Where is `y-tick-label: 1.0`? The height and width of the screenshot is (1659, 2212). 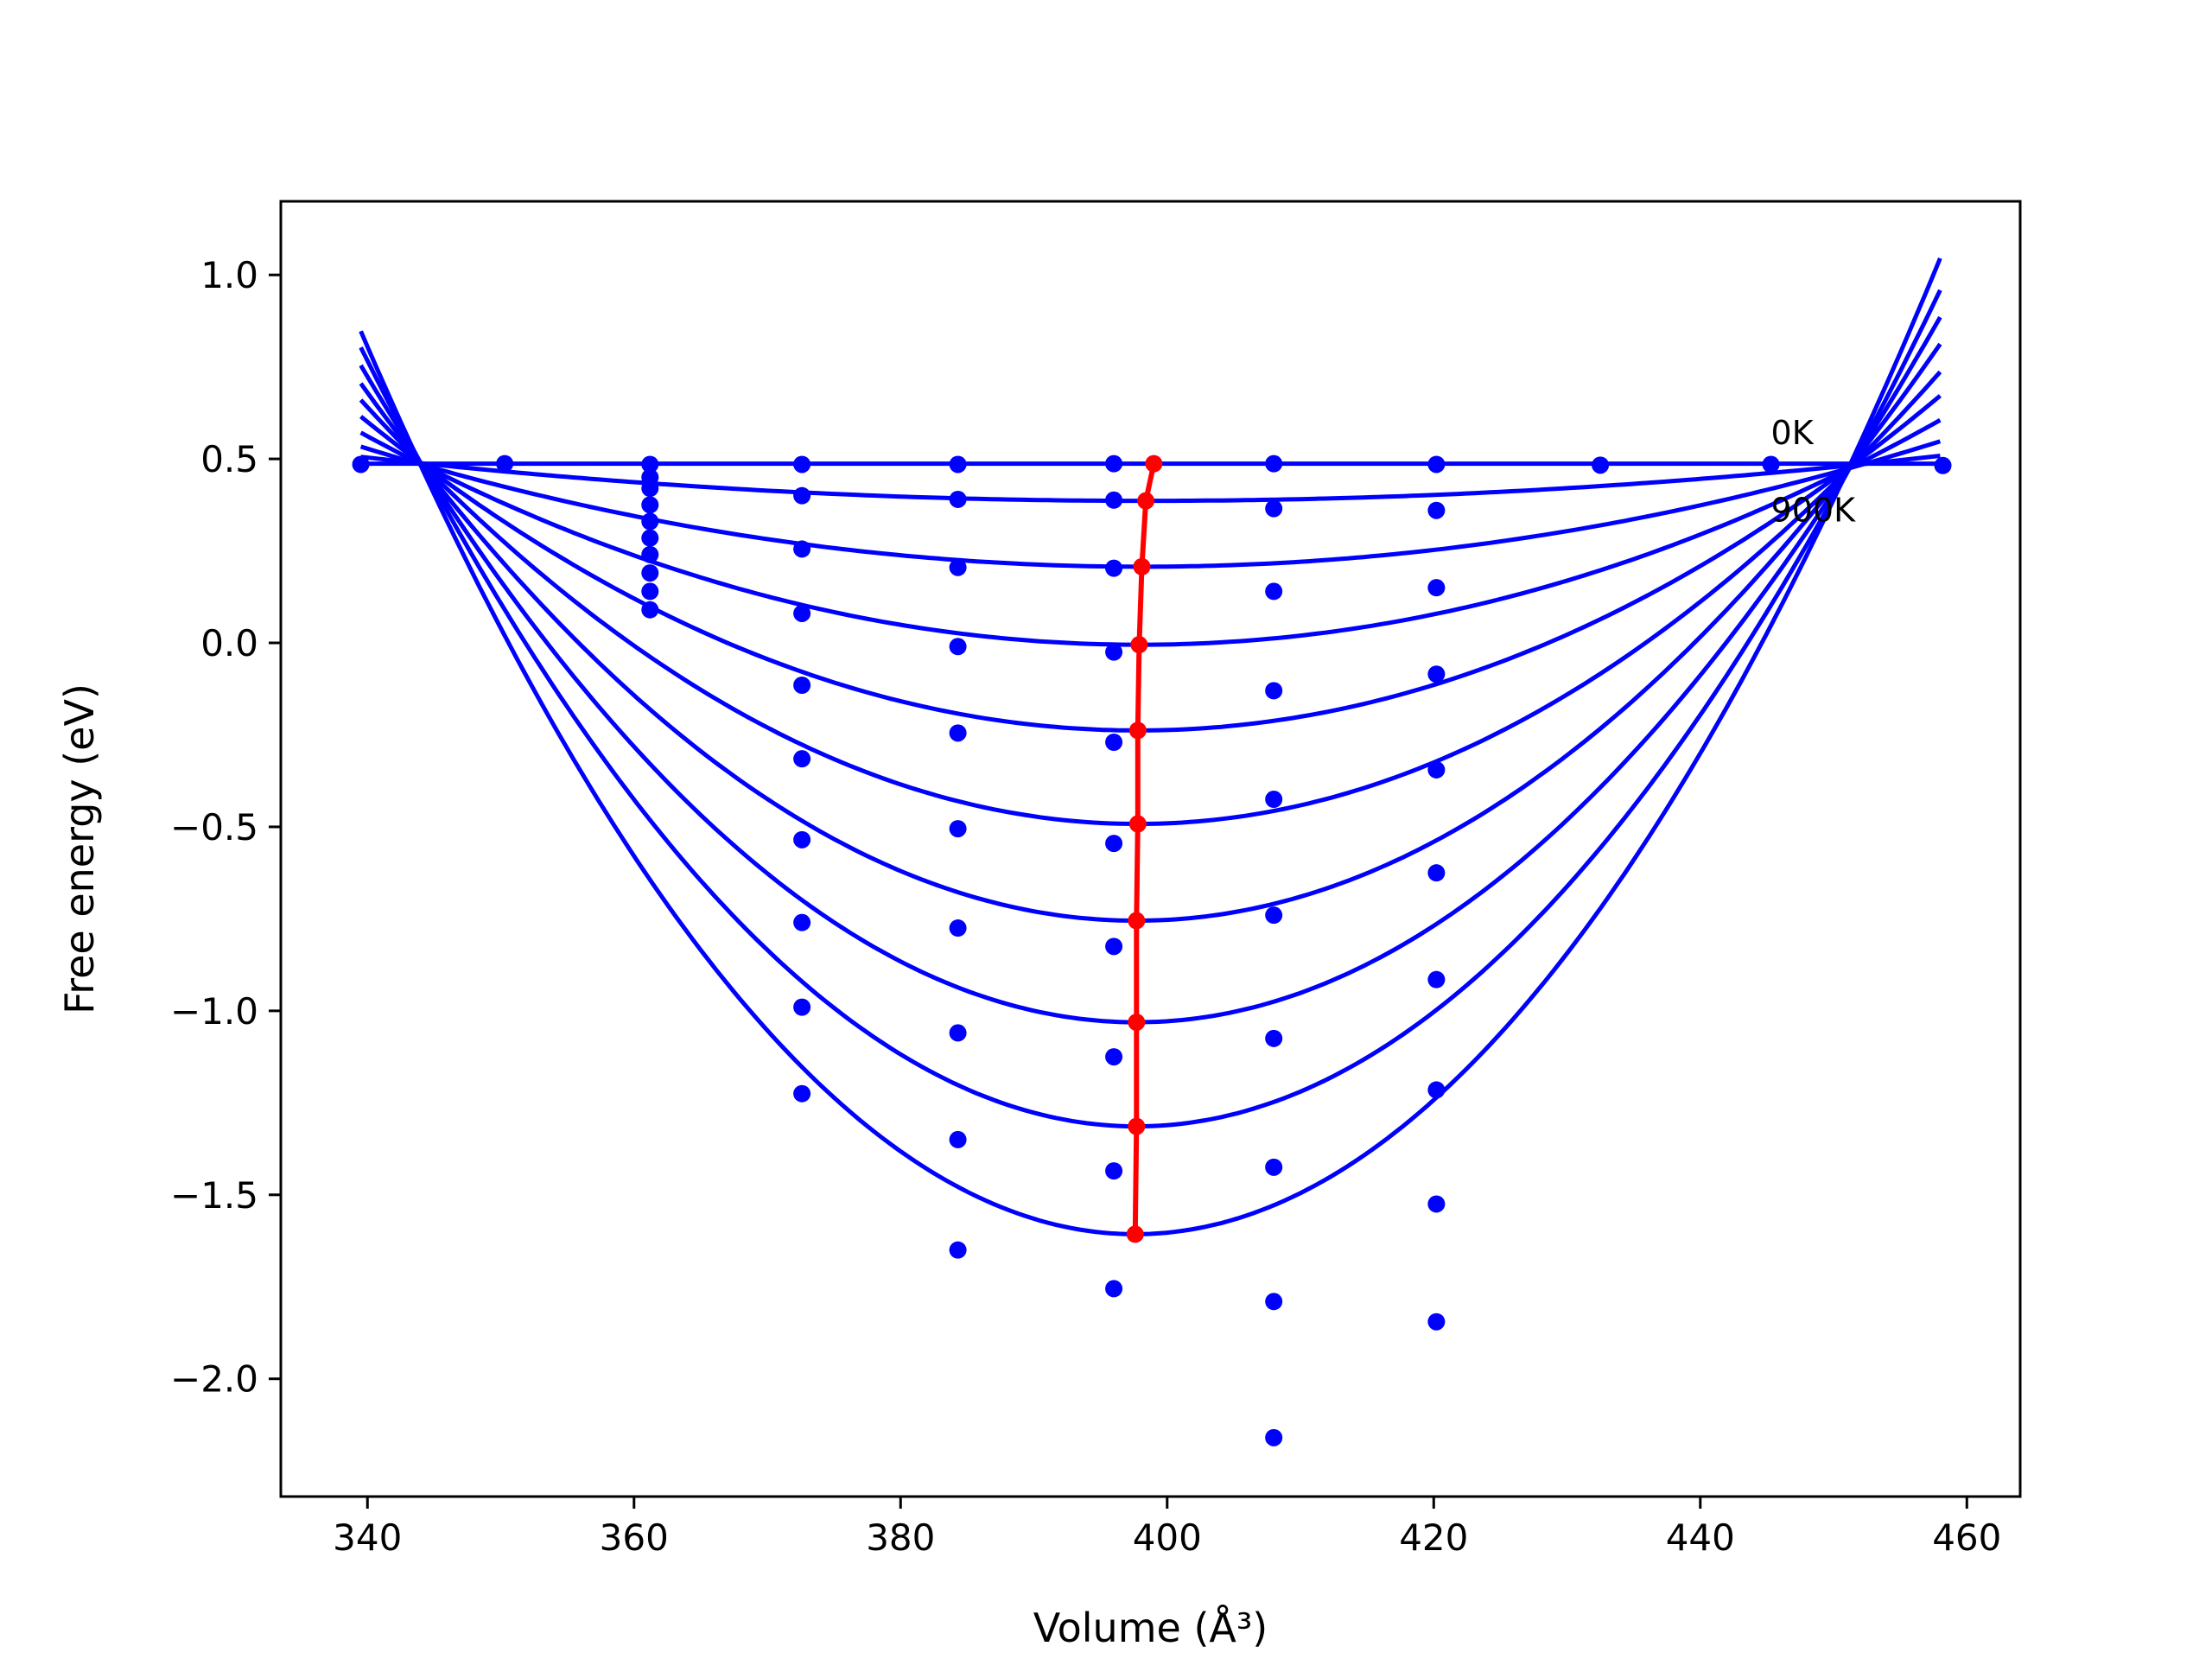
y-tick-label: 1.0 is located at coordinates (229, 275).